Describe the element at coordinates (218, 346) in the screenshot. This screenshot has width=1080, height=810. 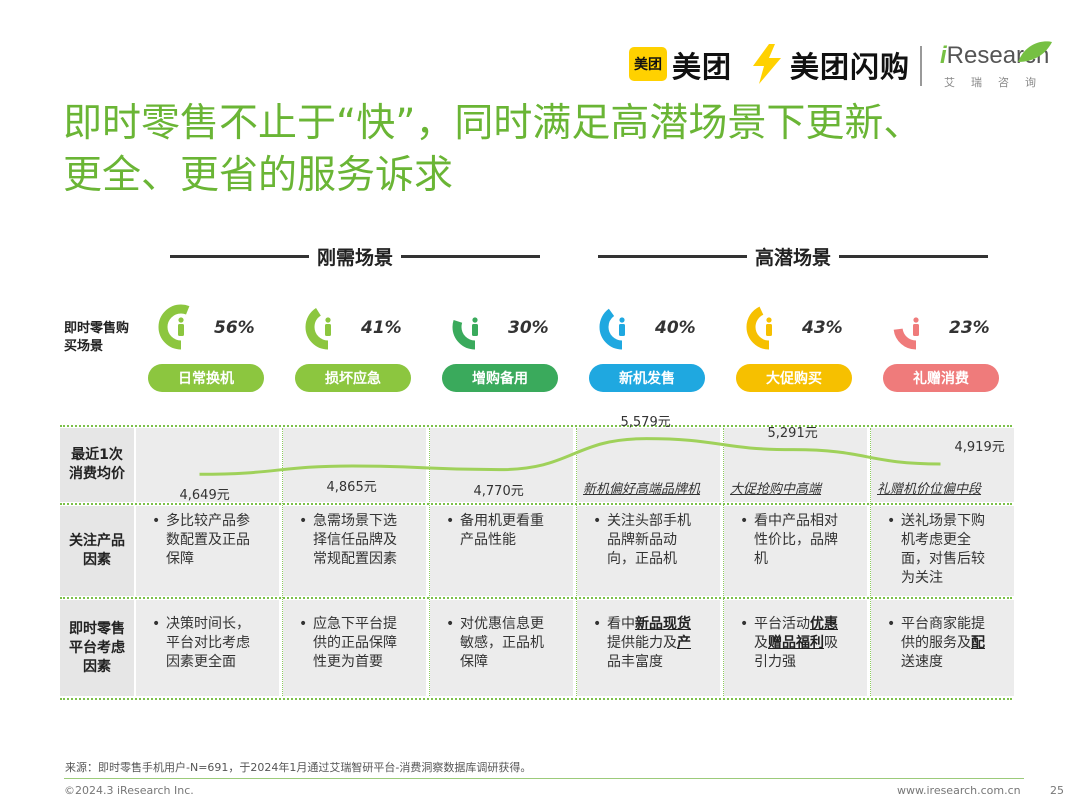
I see `scenario-item: 56% 日常换机` at that location.